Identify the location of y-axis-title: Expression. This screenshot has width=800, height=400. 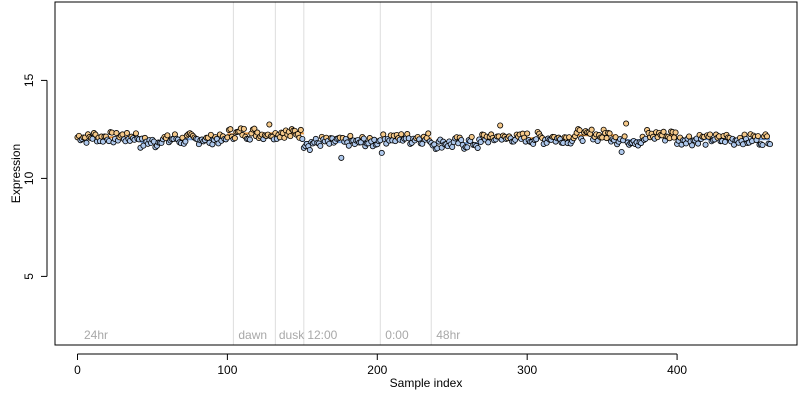
(16, 173).